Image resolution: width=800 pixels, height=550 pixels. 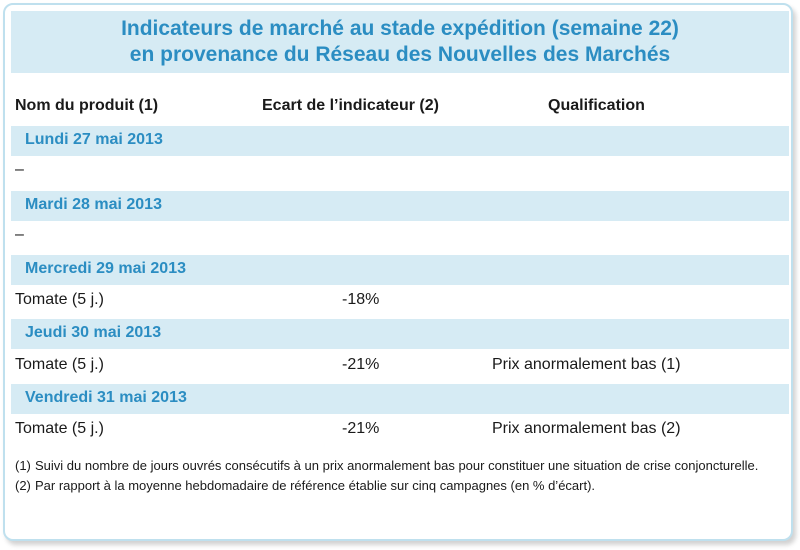 I want to click on cell-qualification: Prix anormalement bas (2), so click(x=586, y=428).